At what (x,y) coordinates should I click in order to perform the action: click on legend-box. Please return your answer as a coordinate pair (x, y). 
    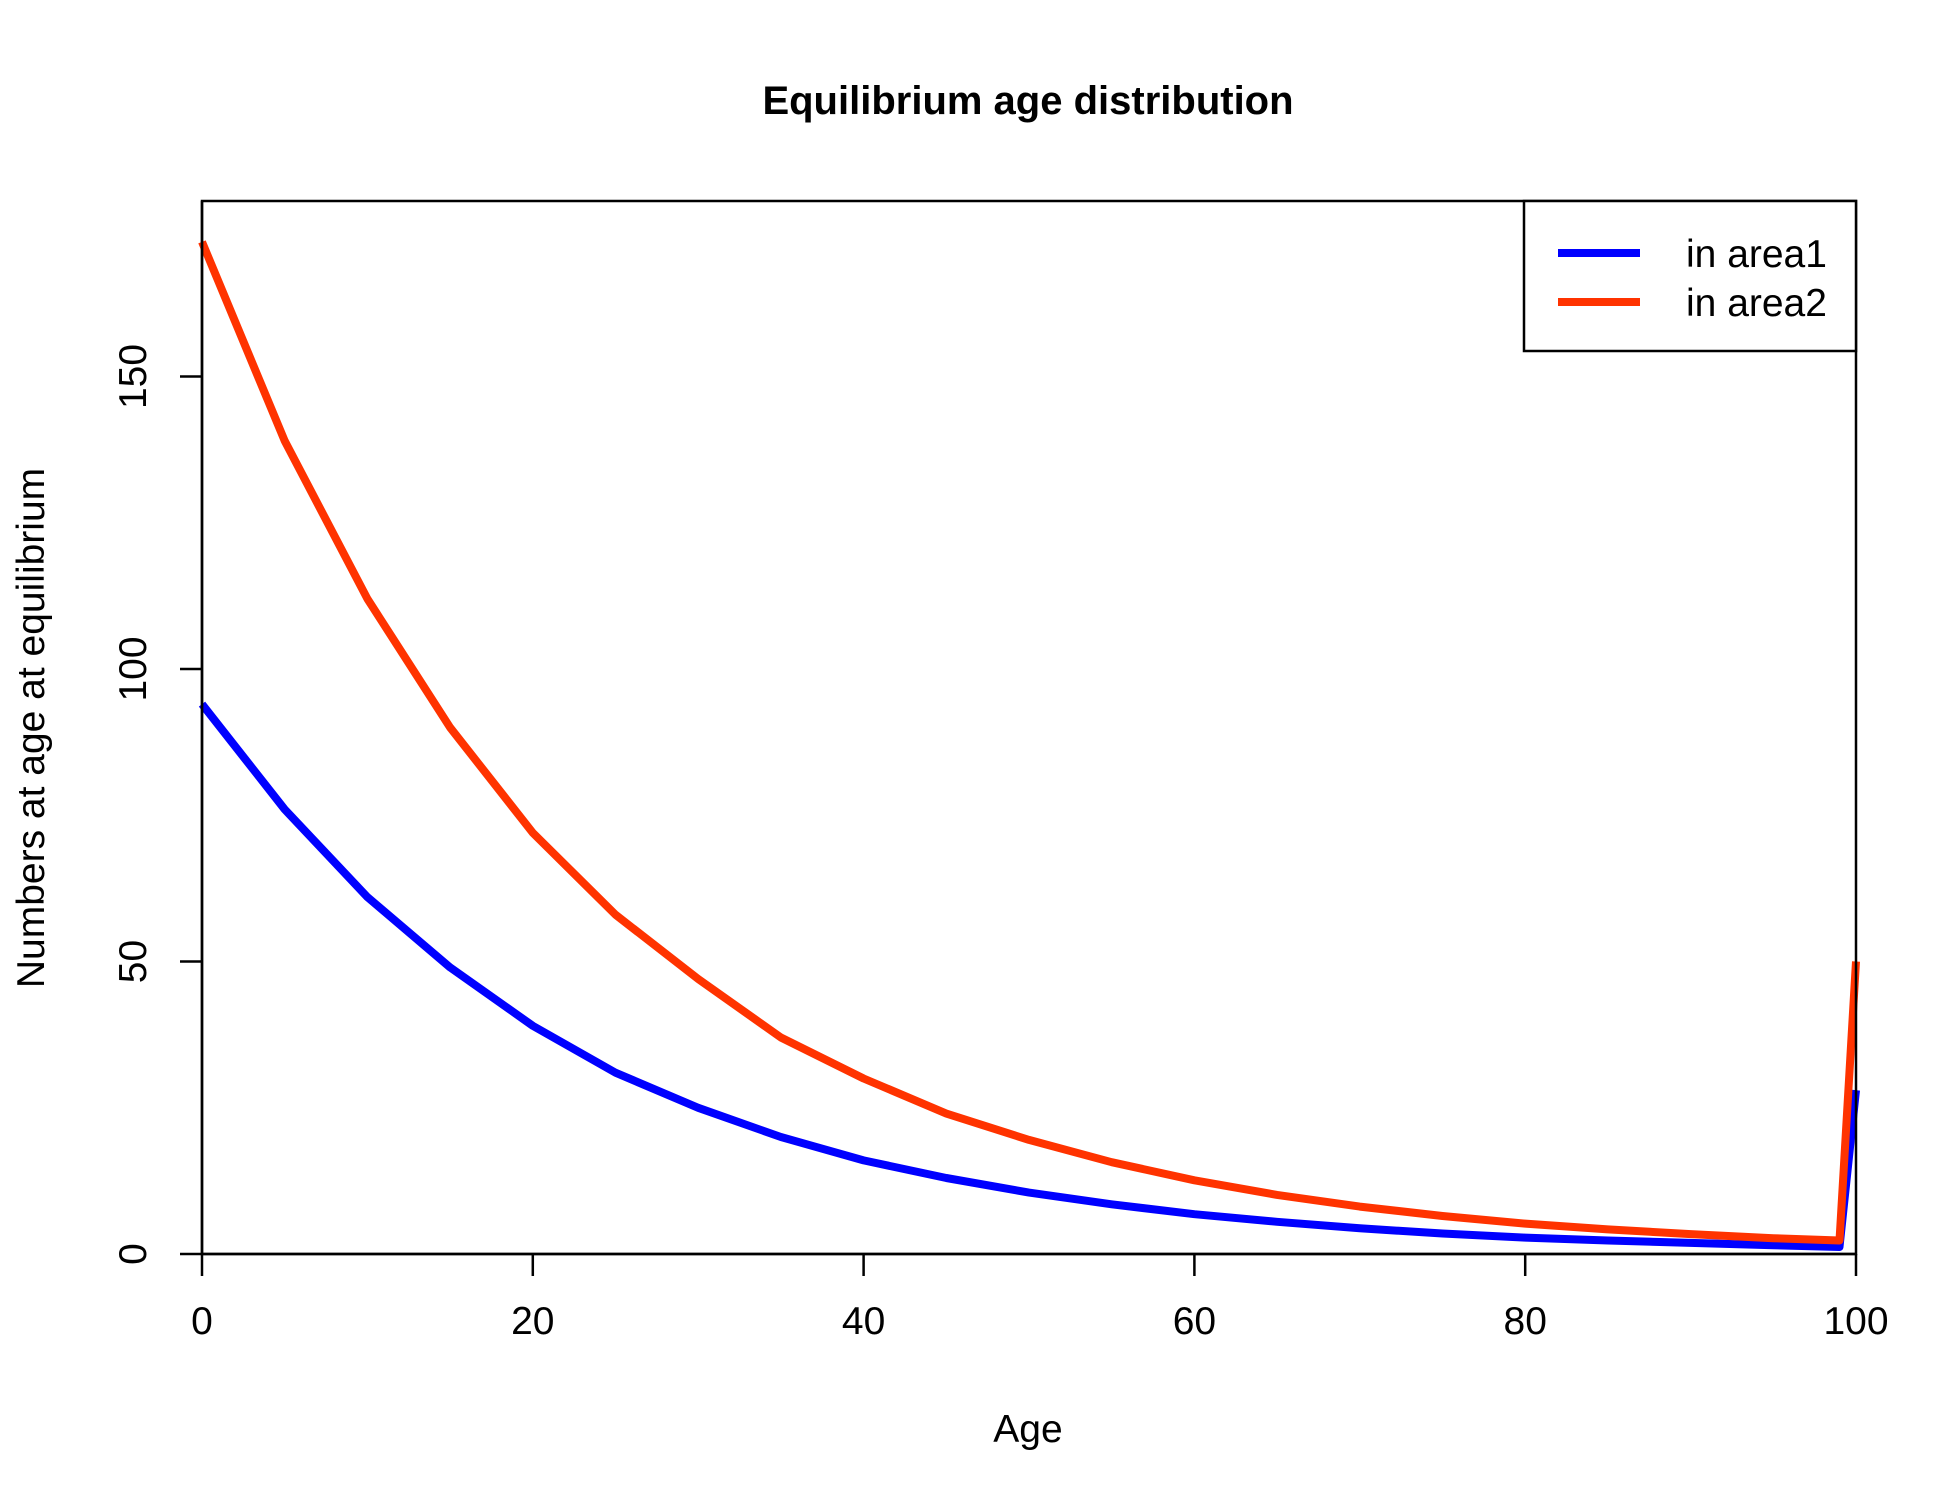
    Looking at the image, I should click on (1690, 276).